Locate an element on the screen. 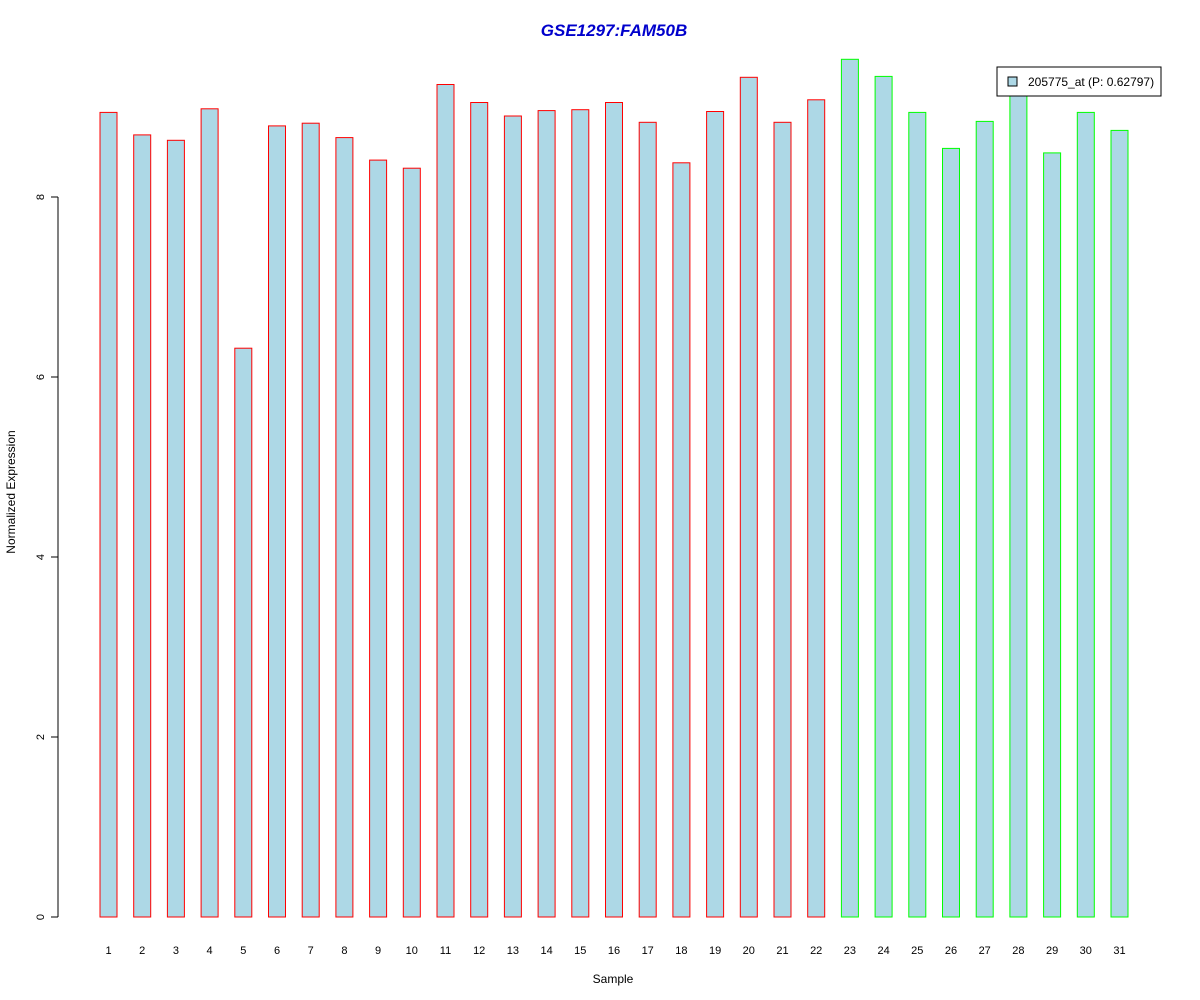  x-tick-label: 25 is located at coordinates (917, 951).